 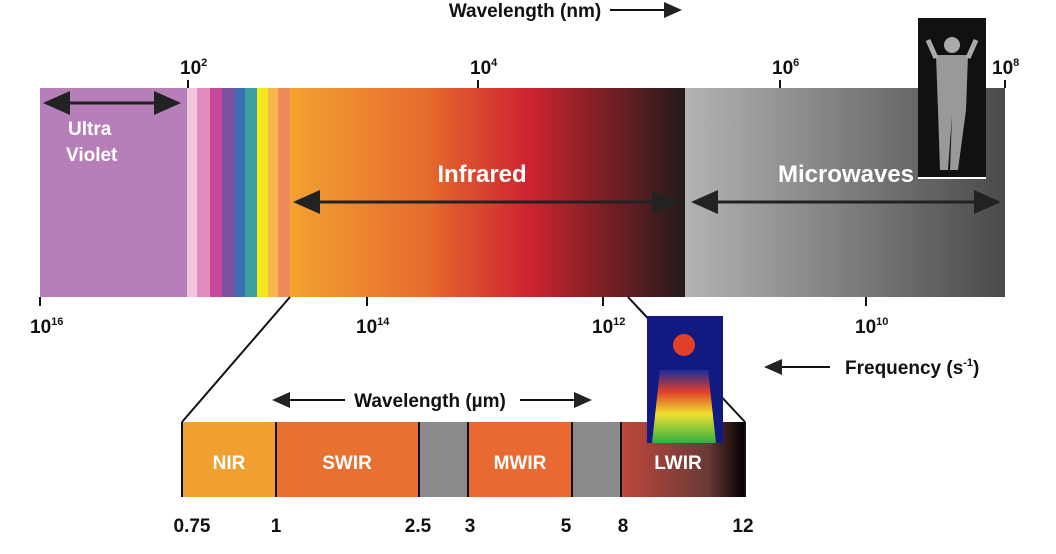 What do you see at coordinates (566, 526) in the screenshot?
I see `detail-tick: 5` at bounding box center [566, 526].